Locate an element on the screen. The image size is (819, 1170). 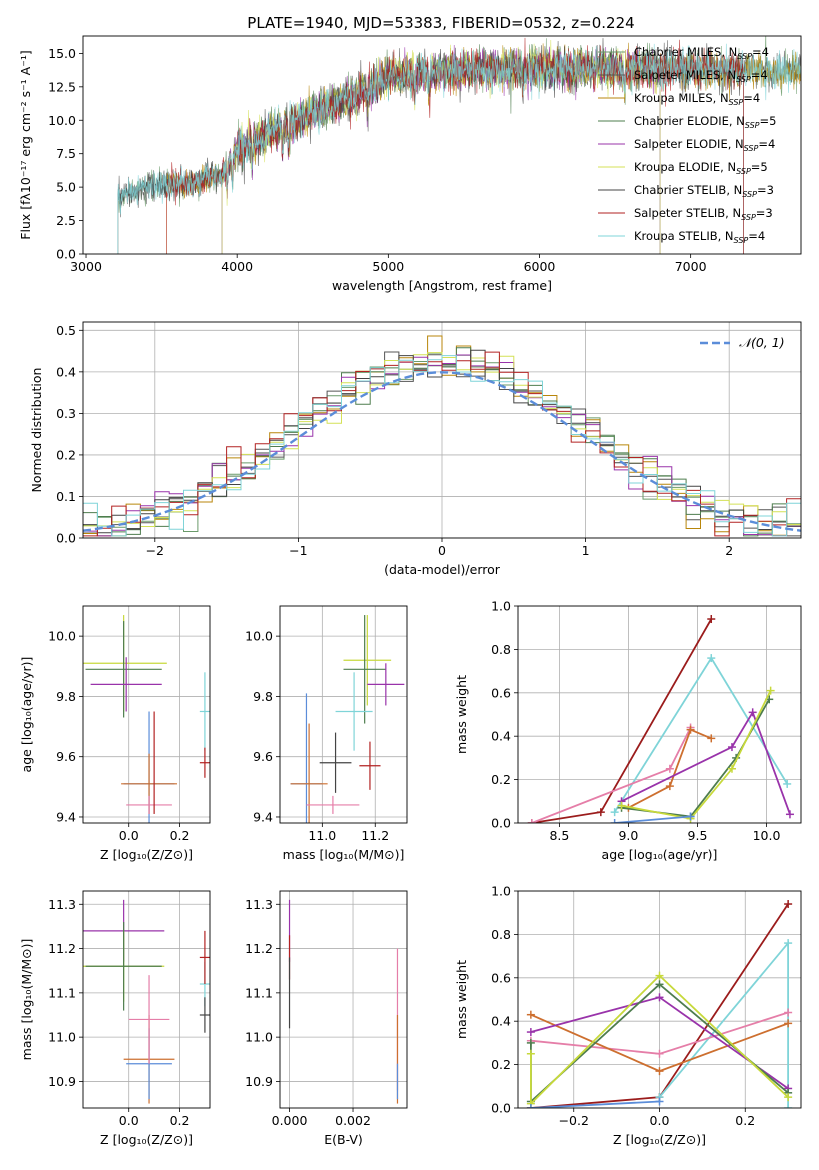
y-tick-label: 0.6 is located at coordinates (501, 977).